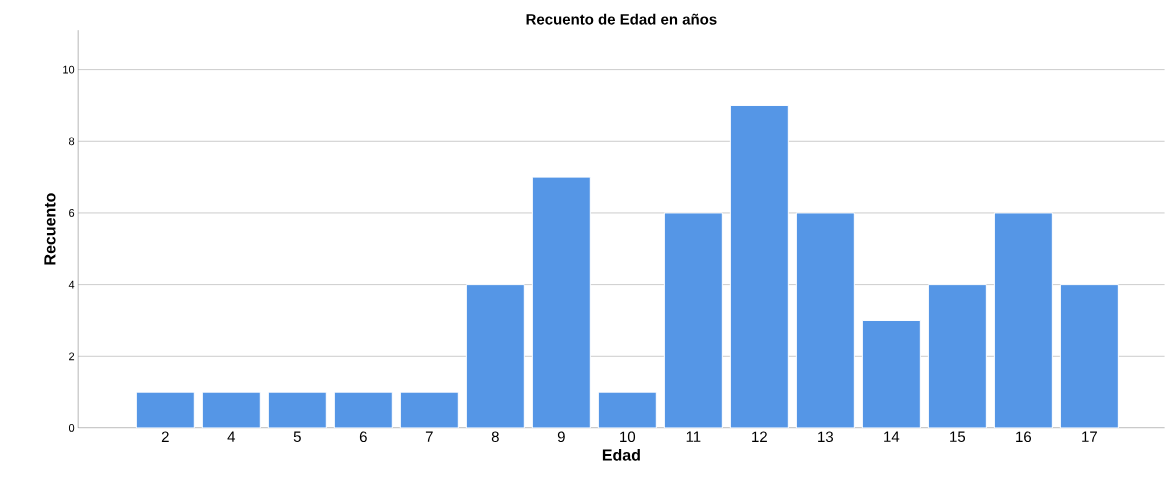  I want to click on y-tick-label: 10, so click(69, 69).